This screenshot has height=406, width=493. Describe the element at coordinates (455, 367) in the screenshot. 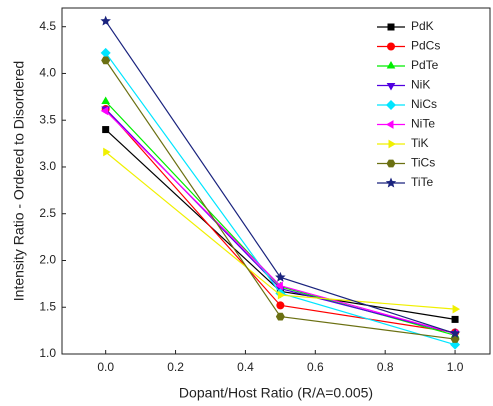

I see `x-tick-label: 1.0` at that location.